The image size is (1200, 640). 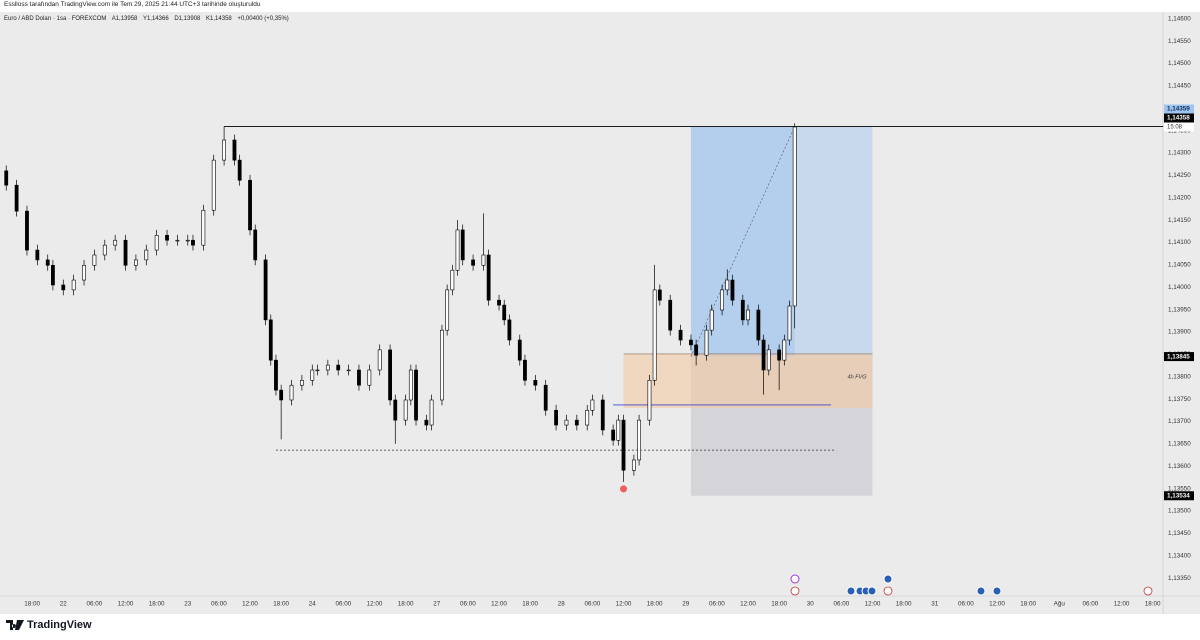 What do you see at coordinates (1179, 153) in the screenshot?
I see `y-tick-label: 1,14300` at bounding box center [1179, 153].